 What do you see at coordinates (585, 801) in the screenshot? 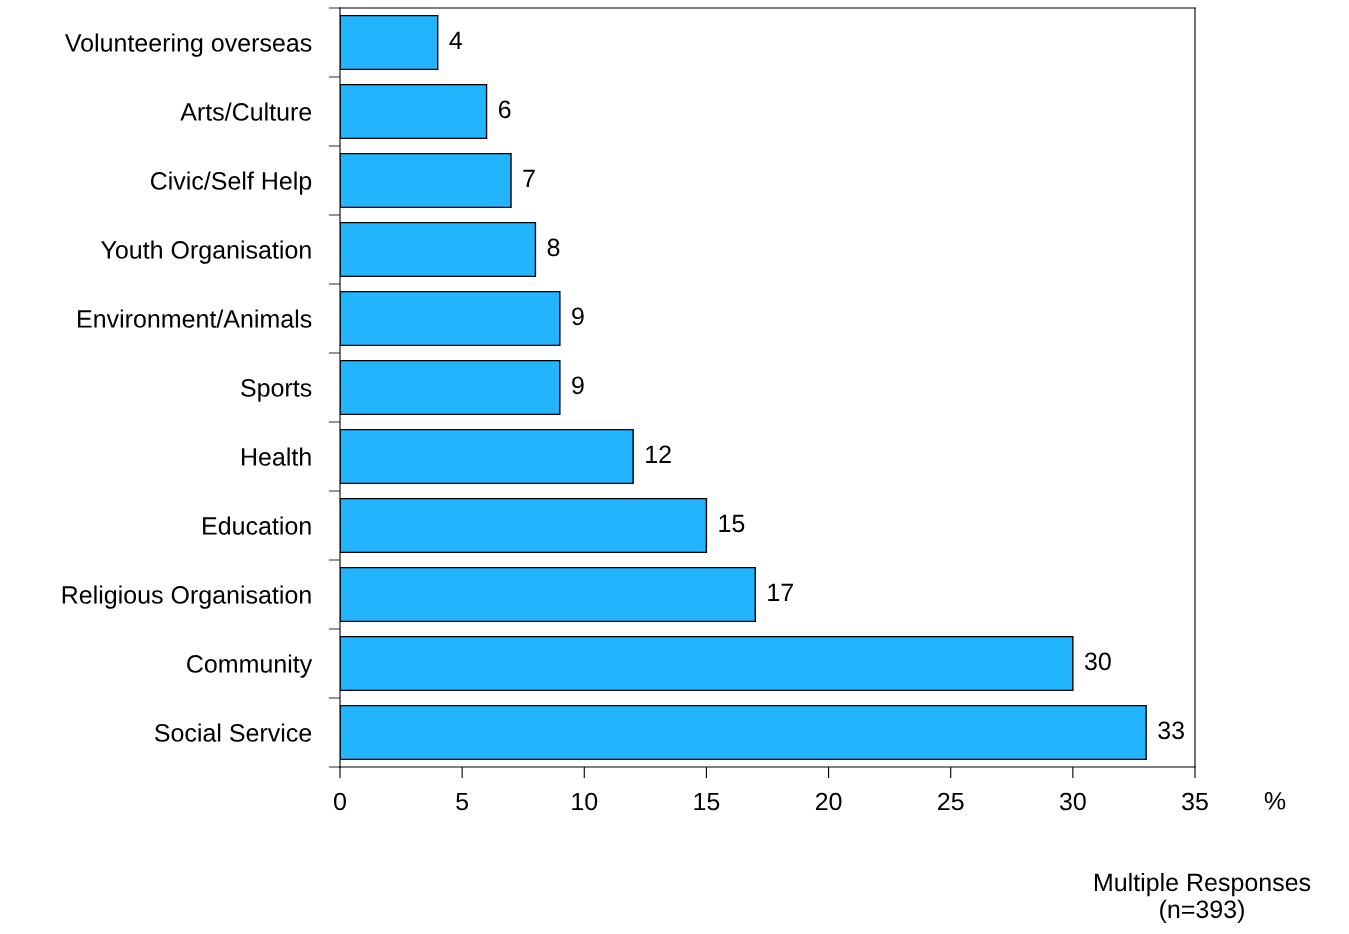
I see `x-tick-label: 10` at bounding box center [585, 801].